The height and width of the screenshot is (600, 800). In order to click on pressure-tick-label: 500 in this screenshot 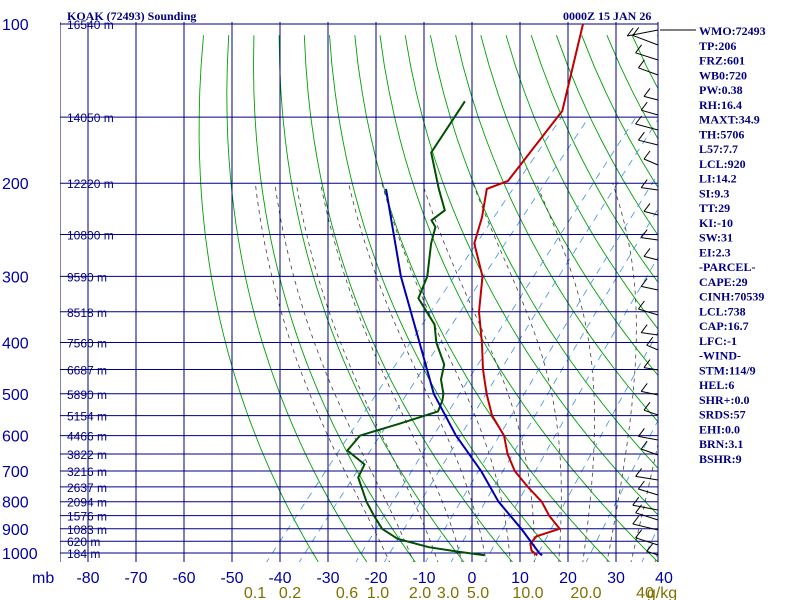, I will do `click(15, 395)`.